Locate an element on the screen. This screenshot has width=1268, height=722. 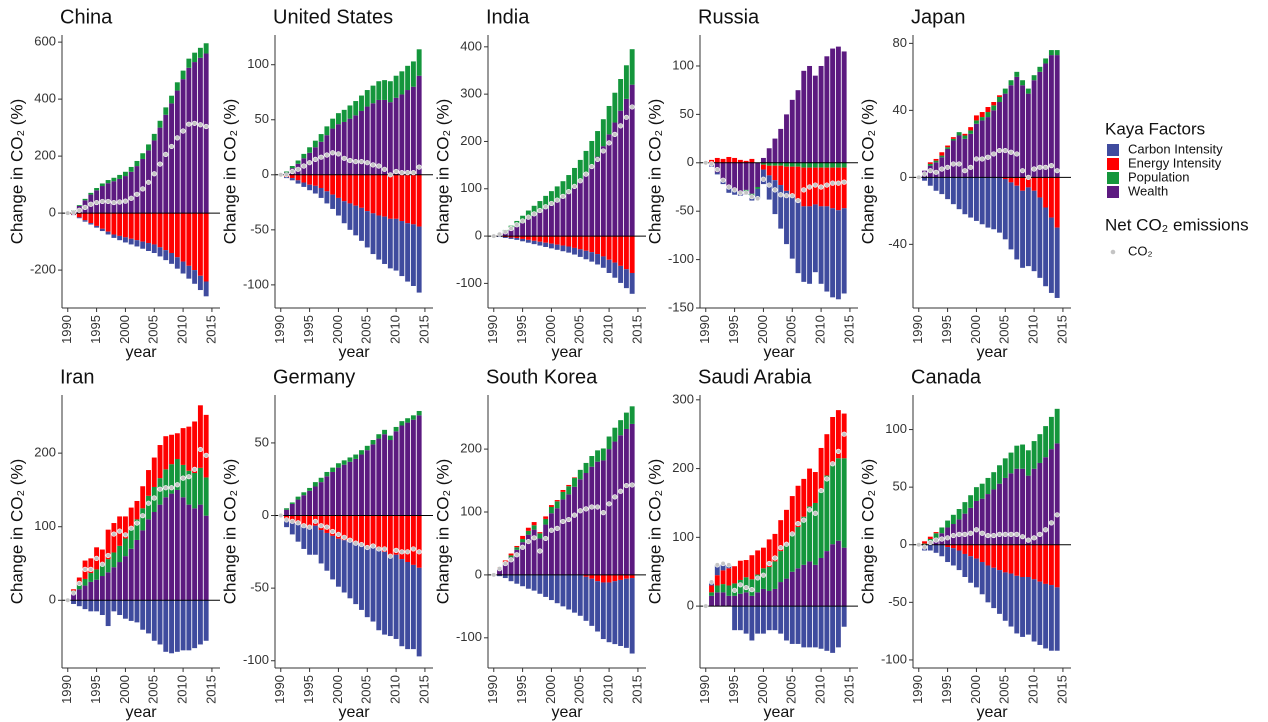
y-tick-label: 400 is located at coordinates (45, 98).